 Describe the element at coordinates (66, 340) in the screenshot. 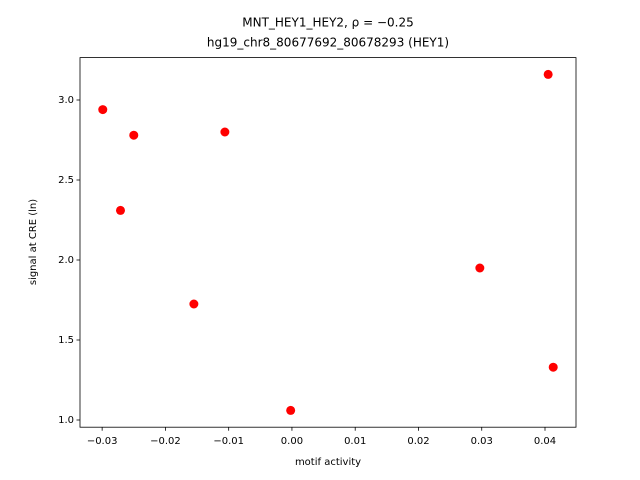

I see `y-tick-label: 1.5` at that location.